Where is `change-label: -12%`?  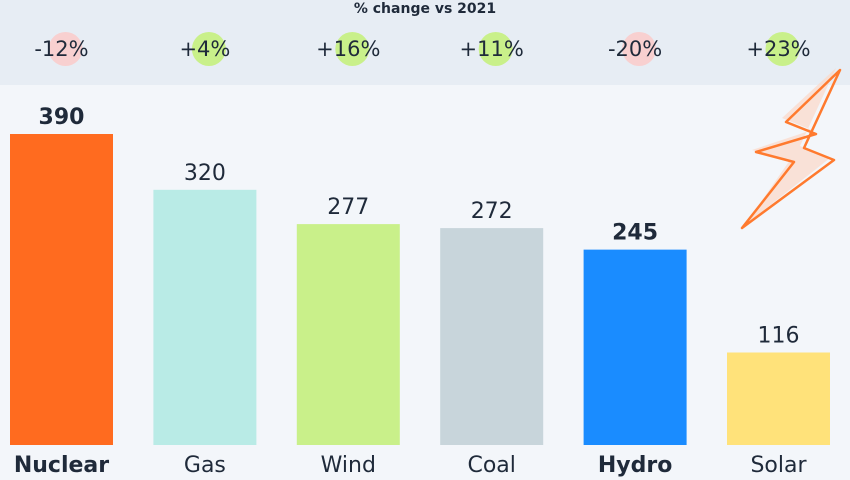
change-label: -12% is located at coordinates (61, 49).